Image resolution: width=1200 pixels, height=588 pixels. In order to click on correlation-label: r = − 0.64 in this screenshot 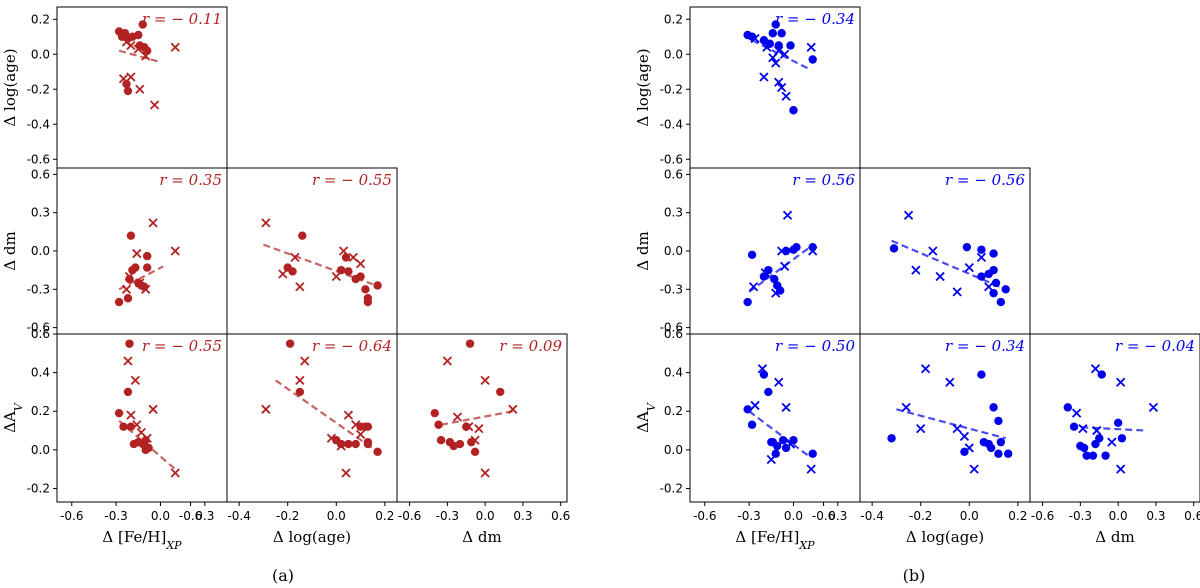, I will do `click(352, 346)`.